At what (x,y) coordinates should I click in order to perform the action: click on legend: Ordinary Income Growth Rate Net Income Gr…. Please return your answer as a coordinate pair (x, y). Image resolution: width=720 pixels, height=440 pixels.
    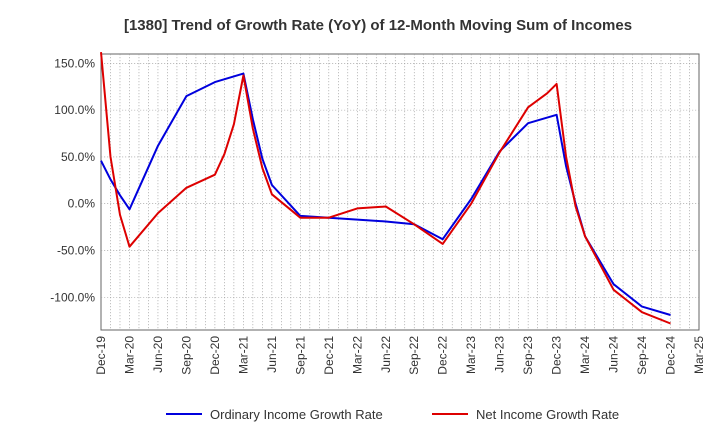
    Looking at the image, I should click on (392, 414).